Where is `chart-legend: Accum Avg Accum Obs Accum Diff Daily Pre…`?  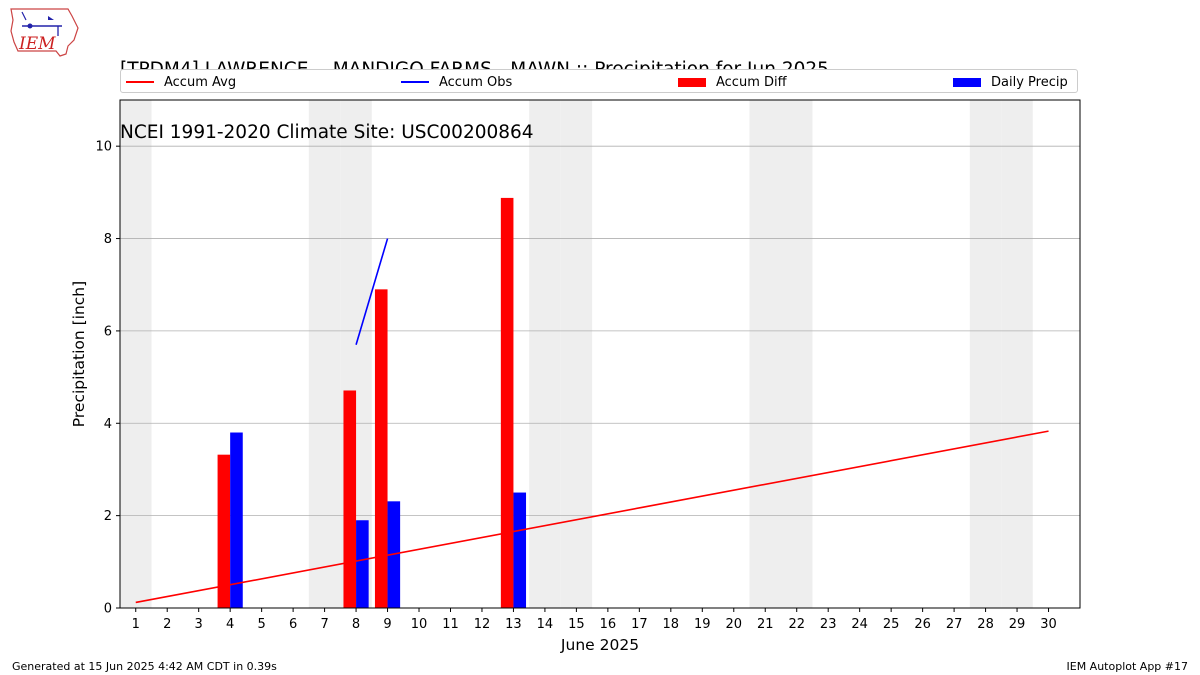 chart-legend: Accum Avg Accum Obs Accum Diff Daily Pre… is located at coordinates (599, 81).